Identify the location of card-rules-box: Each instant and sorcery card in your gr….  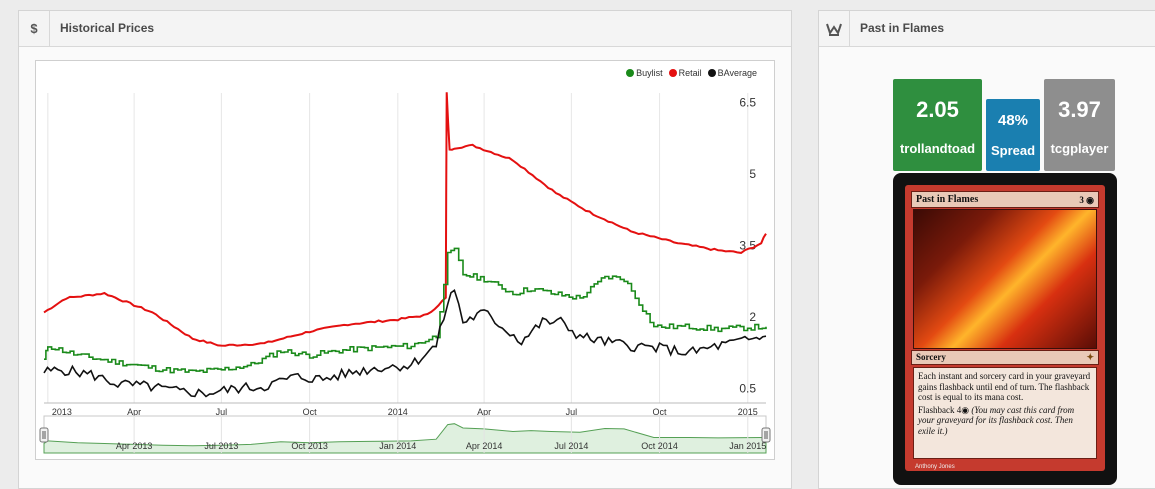
(1005, 413).